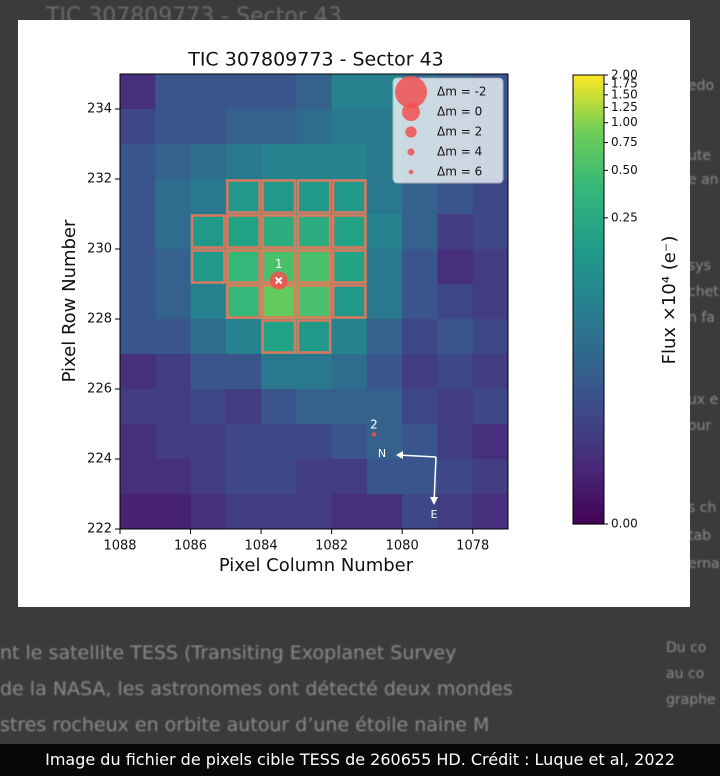 This screenshot has width=720, height=776. Describe the element at coordinates (417, 479) in the screenshot. I see `compass-arrows` at that location.